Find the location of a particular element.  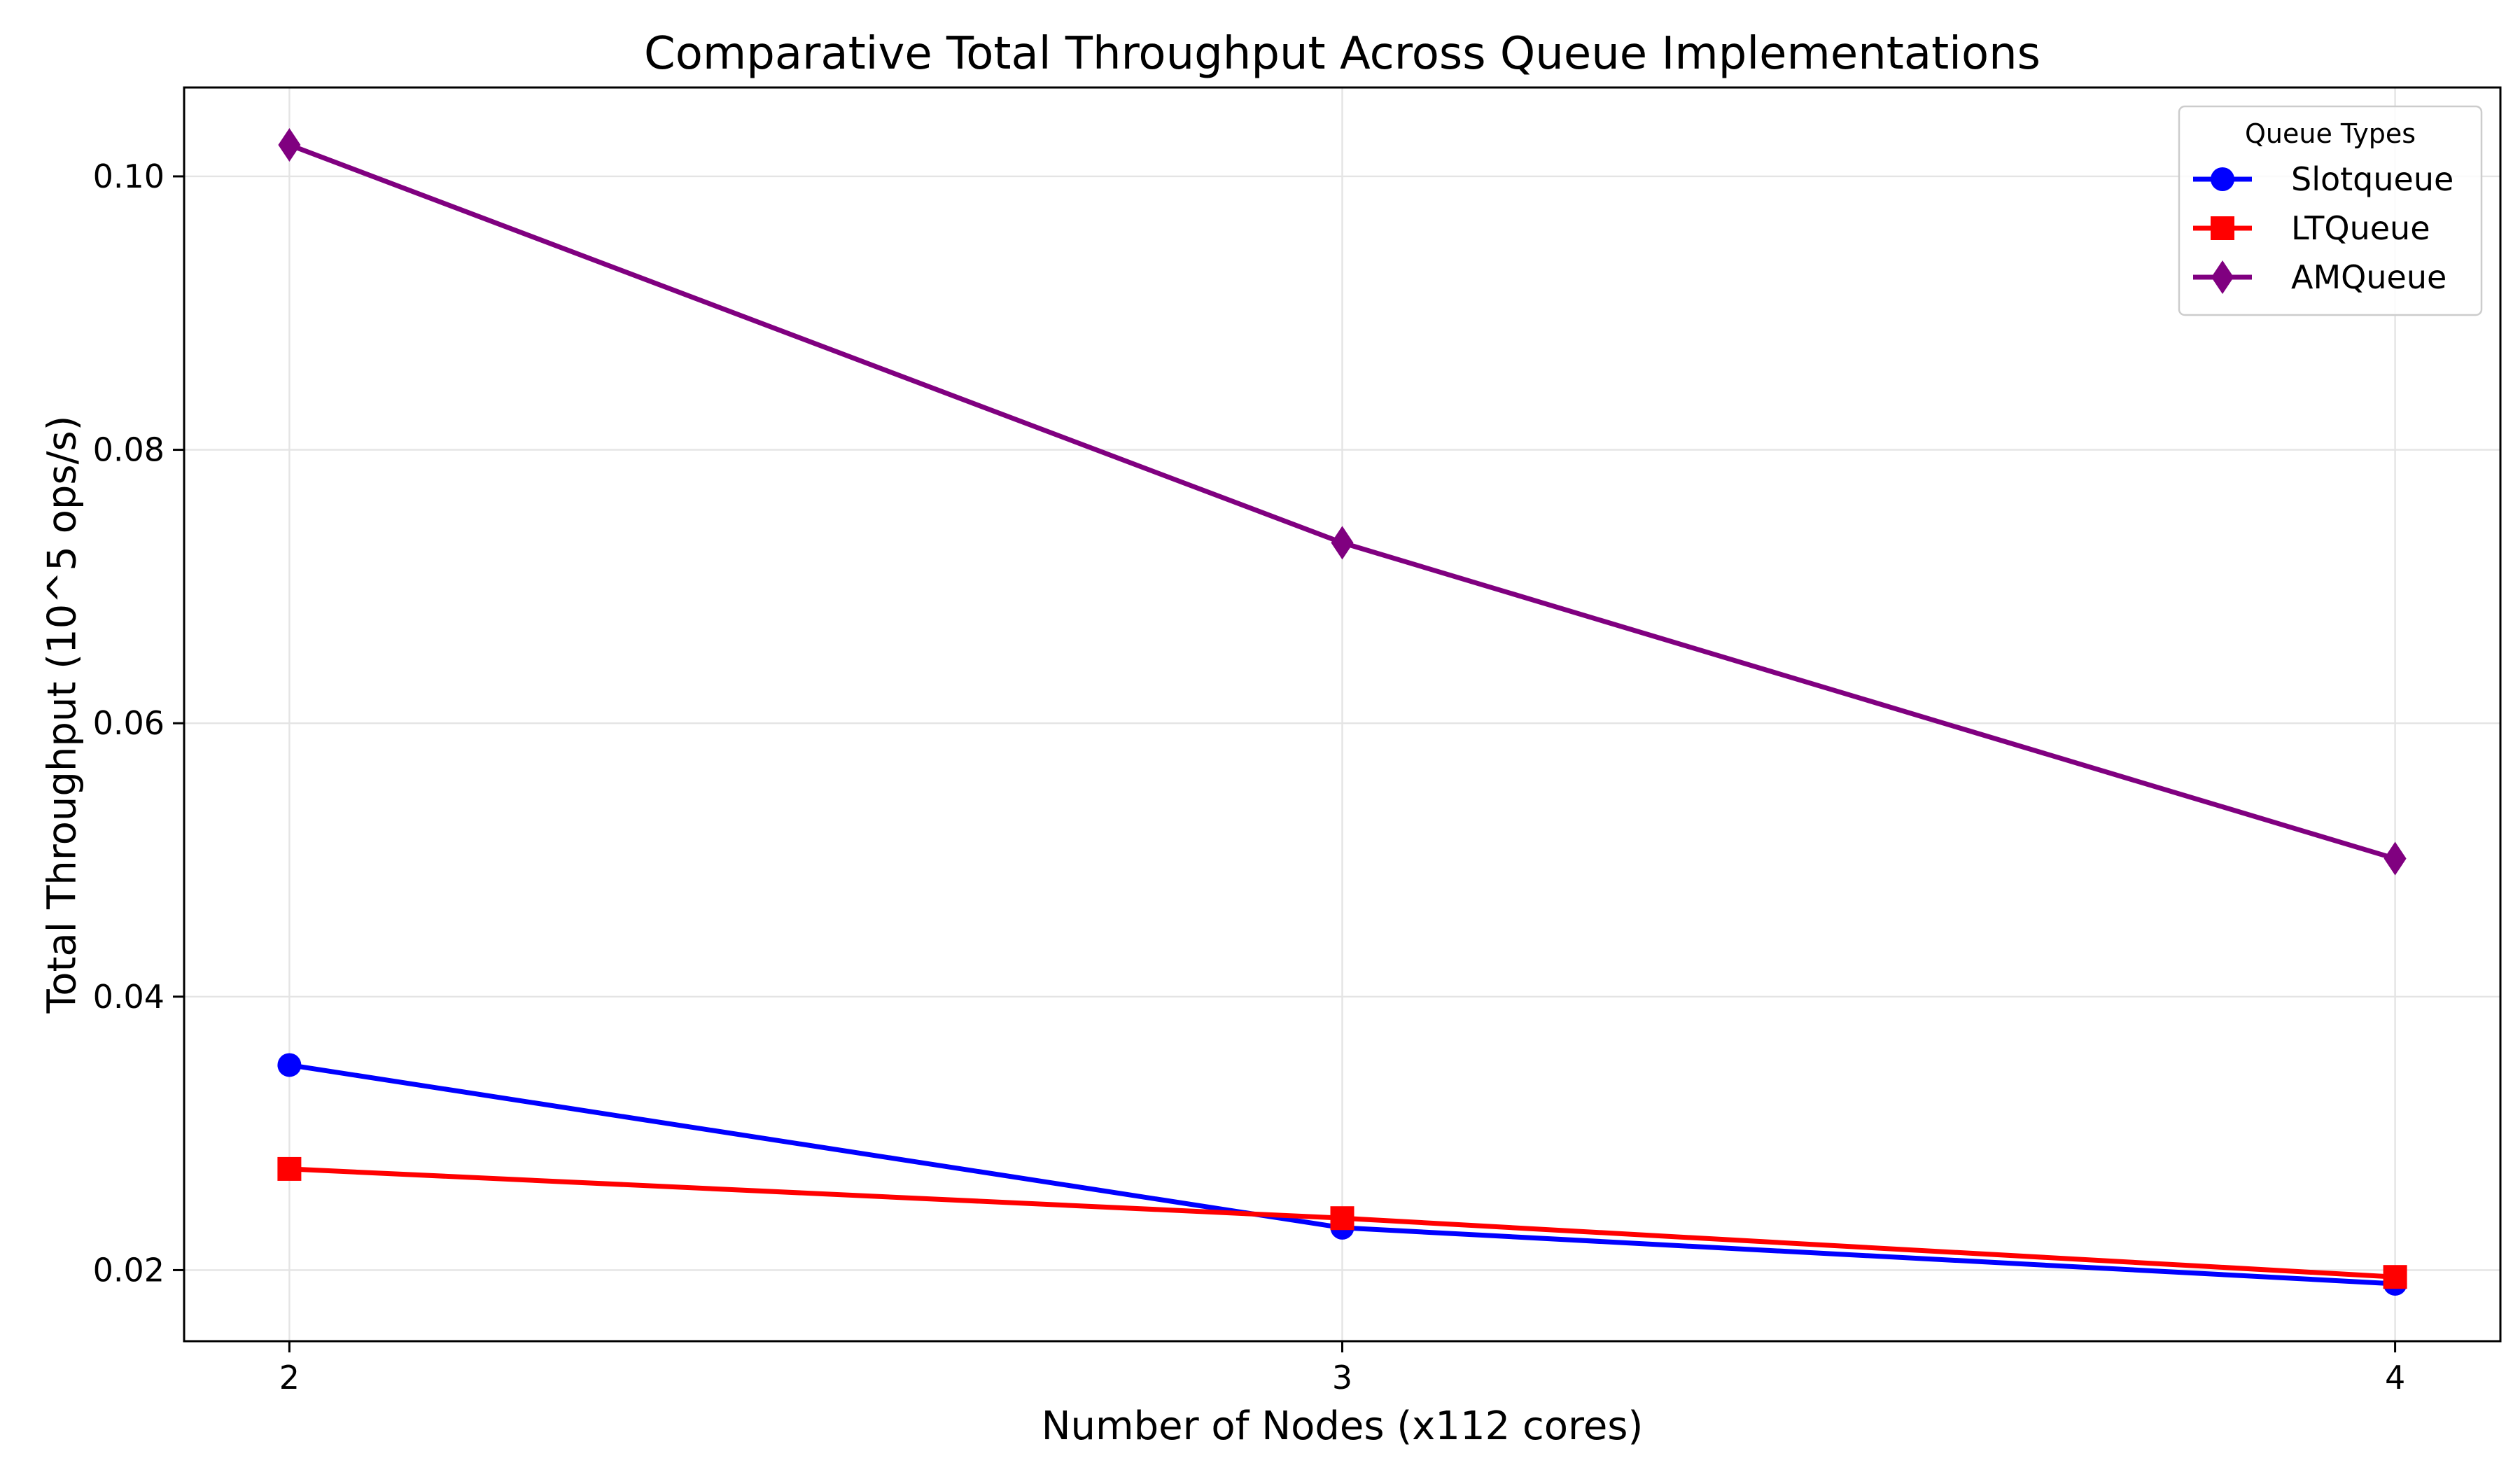

legend: Queue Types Slotqueue LTQueue AMQueue is located at coordinates (2330, 210).